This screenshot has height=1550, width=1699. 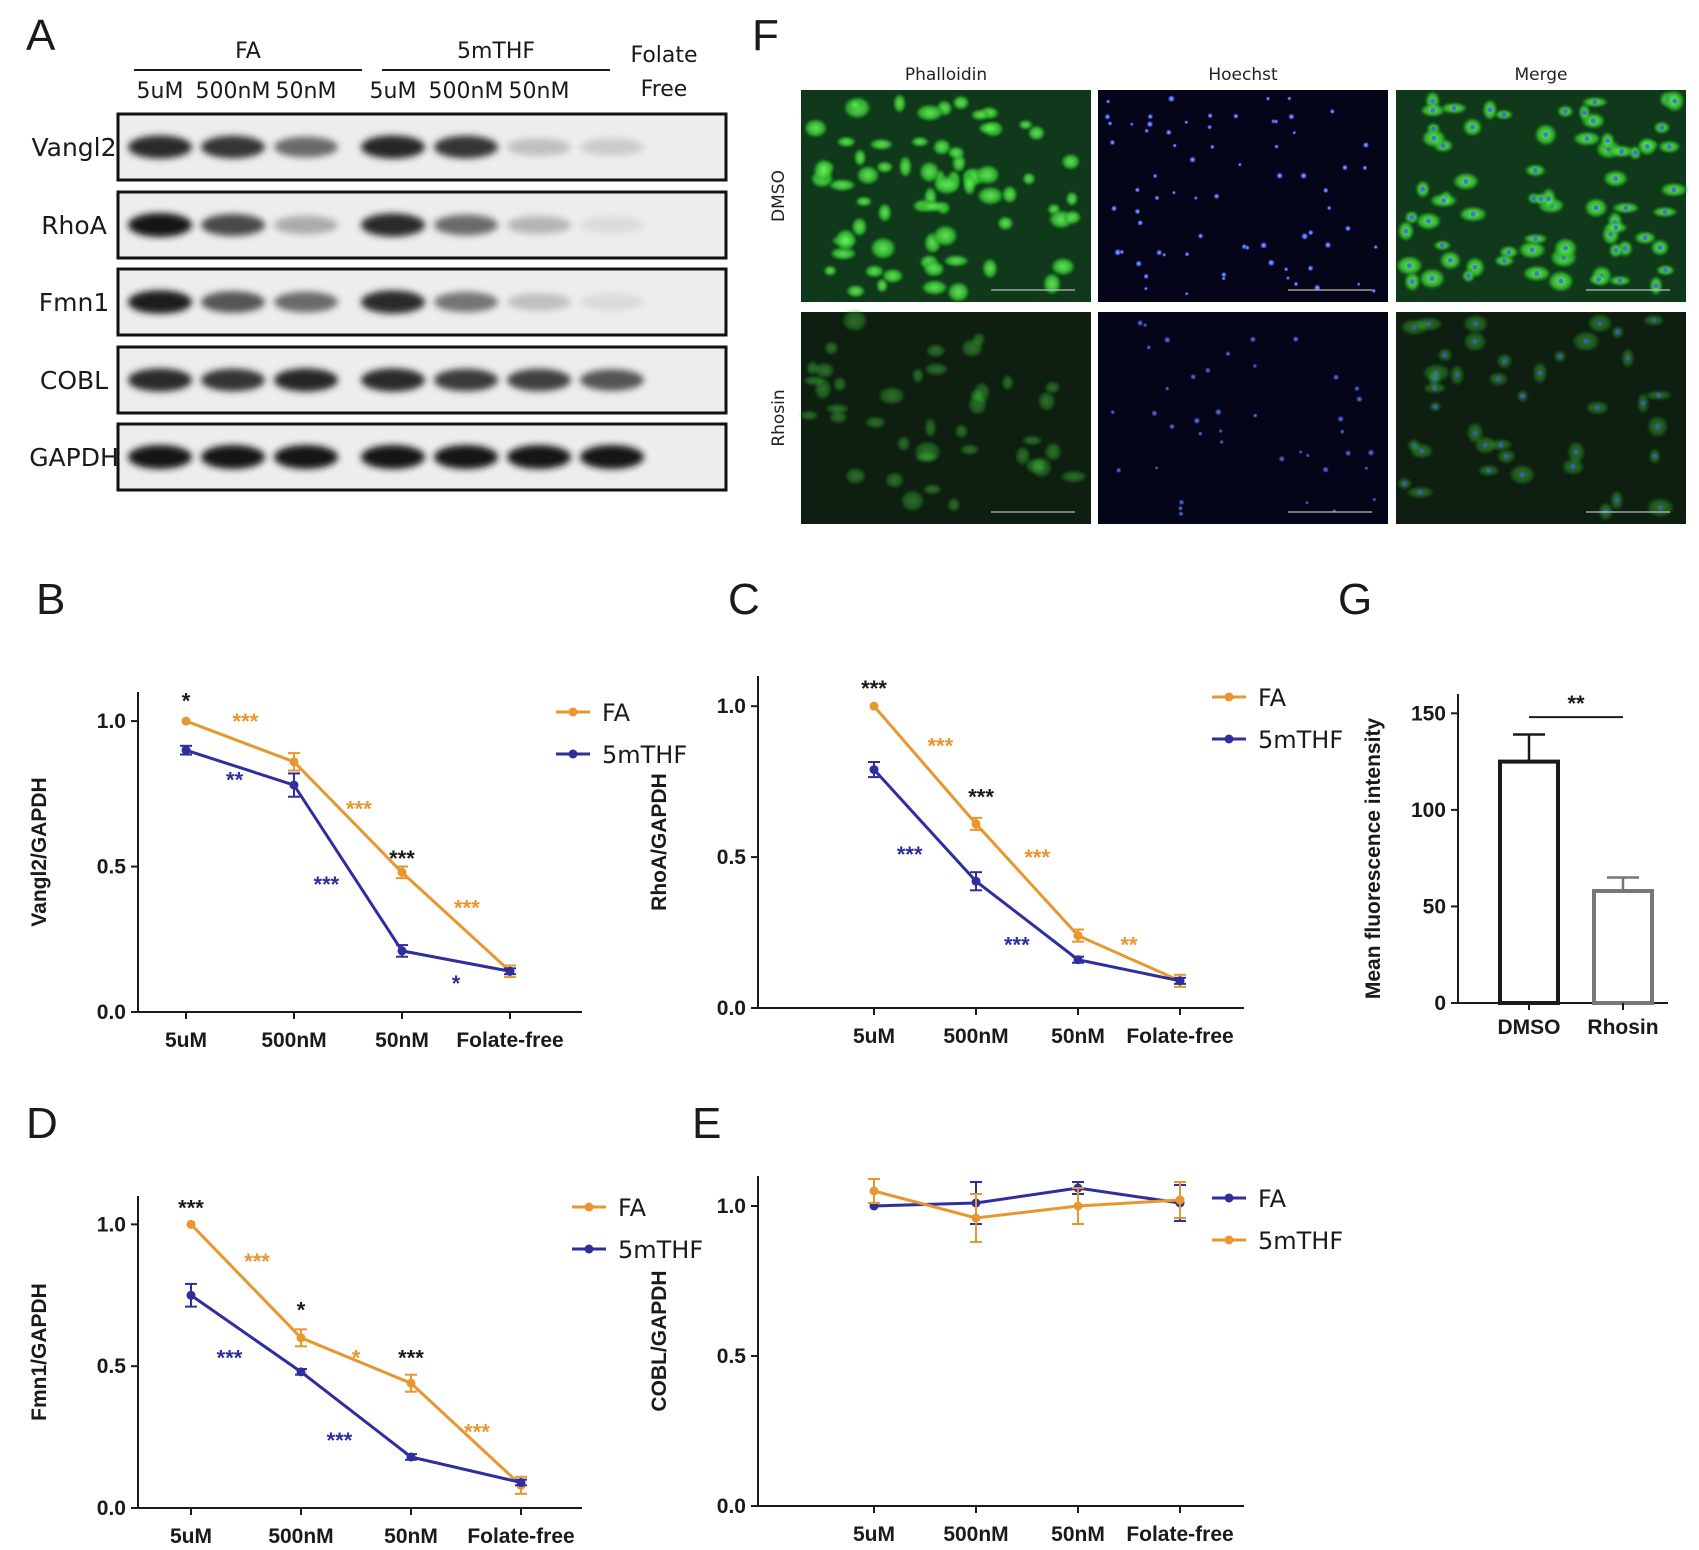 What do you see at coordinates (73, 147) in the screenshot?
I see `blot-row-label: Vangl2` at bounding box center [73, 147].